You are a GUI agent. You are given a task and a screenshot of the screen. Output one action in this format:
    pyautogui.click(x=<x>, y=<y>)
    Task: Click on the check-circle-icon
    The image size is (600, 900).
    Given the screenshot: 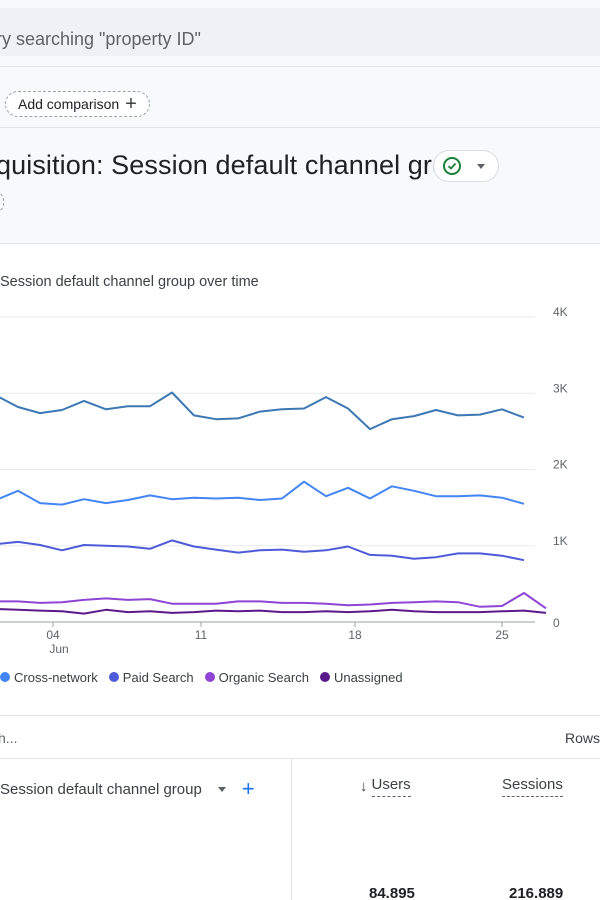 What is the action you would take?
    pyautogui.click(x=452, y=166)
    